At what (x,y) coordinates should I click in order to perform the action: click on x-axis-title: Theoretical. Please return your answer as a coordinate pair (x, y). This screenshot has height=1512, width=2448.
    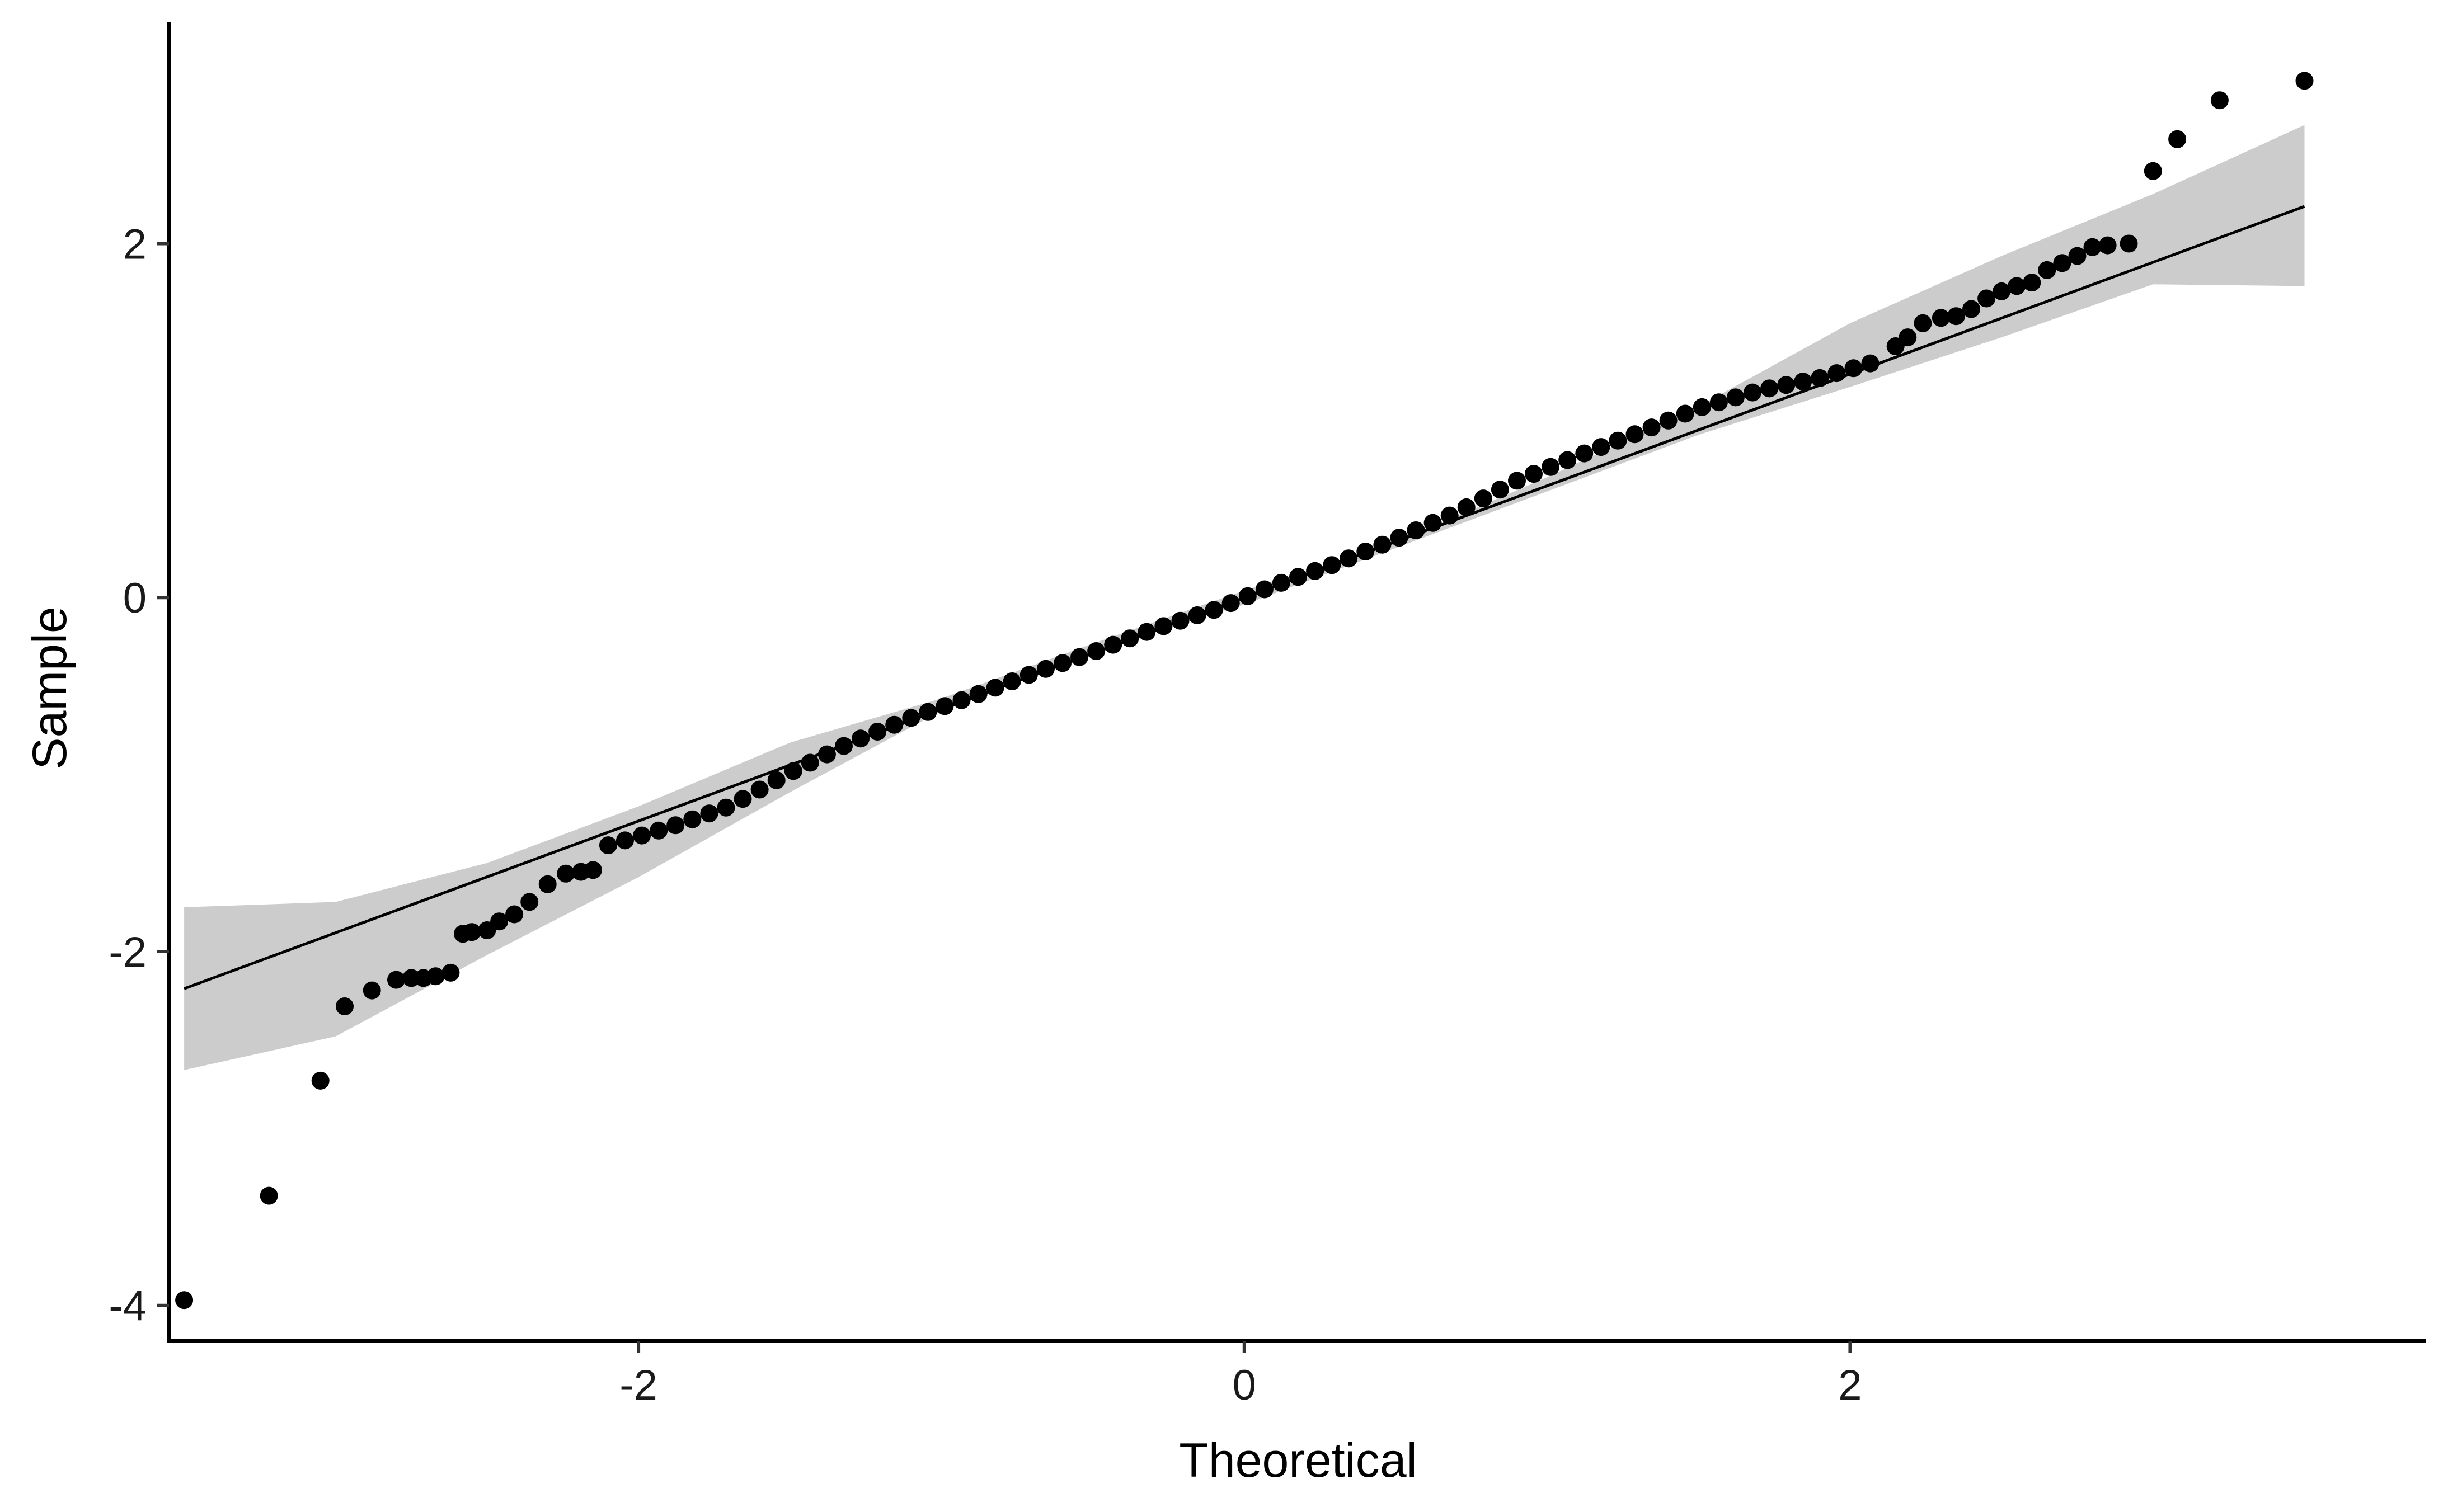
    Looking at the image, I should click on (1298, 1460).